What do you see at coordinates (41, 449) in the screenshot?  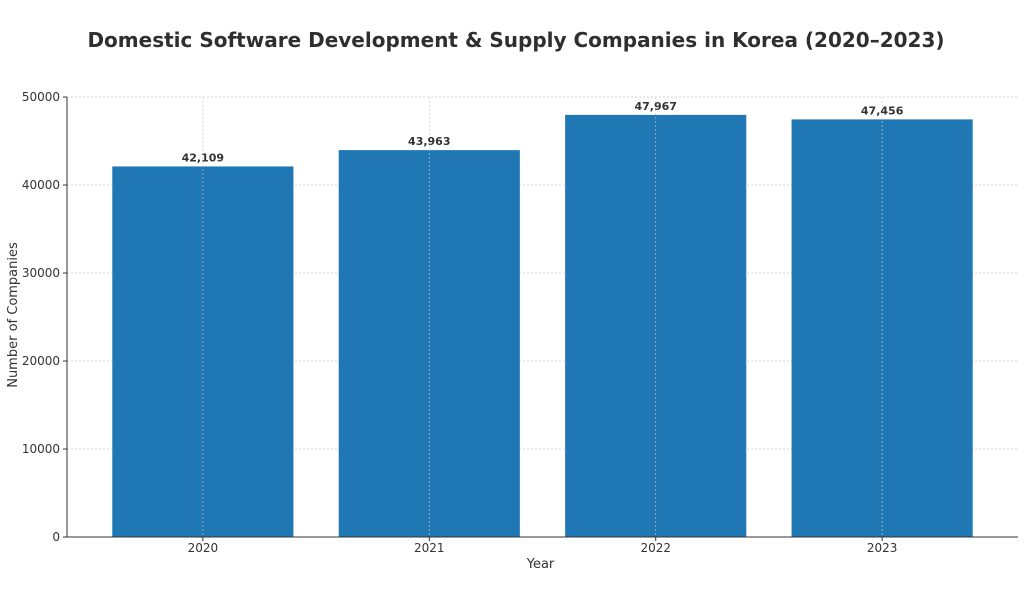 I see `y-tick-label: 10000` at bounding box center [41, 449].